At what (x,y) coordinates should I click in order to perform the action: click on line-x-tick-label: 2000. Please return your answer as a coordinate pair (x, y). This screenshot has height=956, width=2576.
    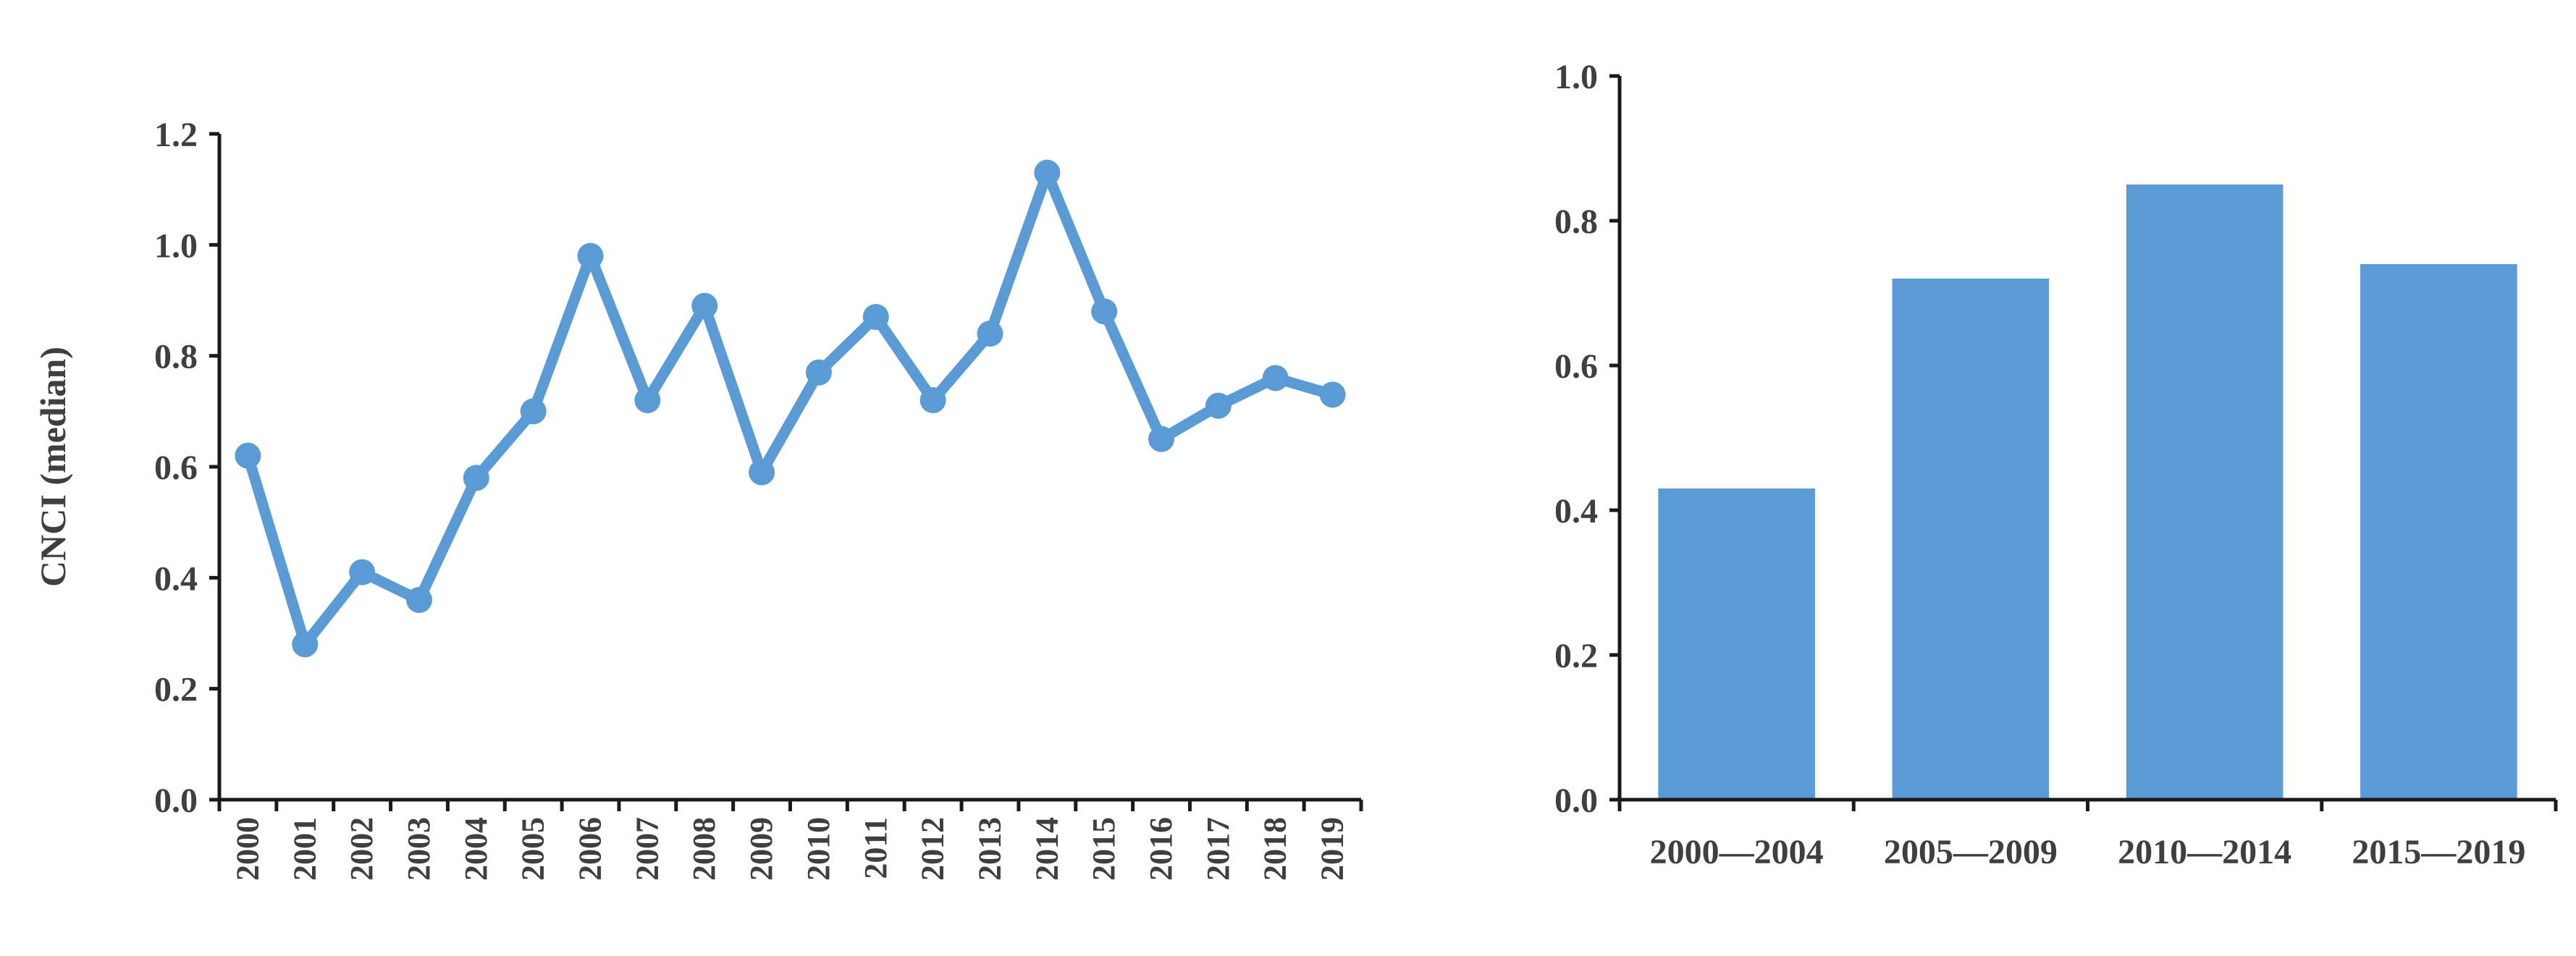
    Looking at the image, I should click on (247, 849).